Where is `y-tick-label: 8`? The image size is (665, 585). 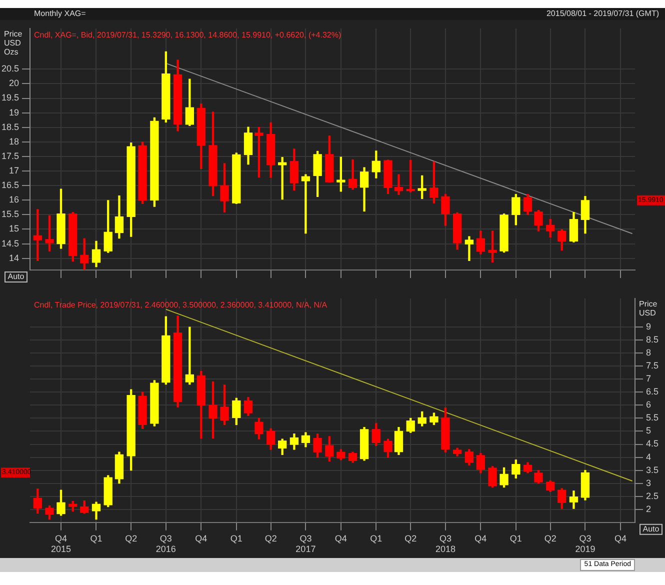 y-tick-label: 8 is located at coordinates (649, 353).